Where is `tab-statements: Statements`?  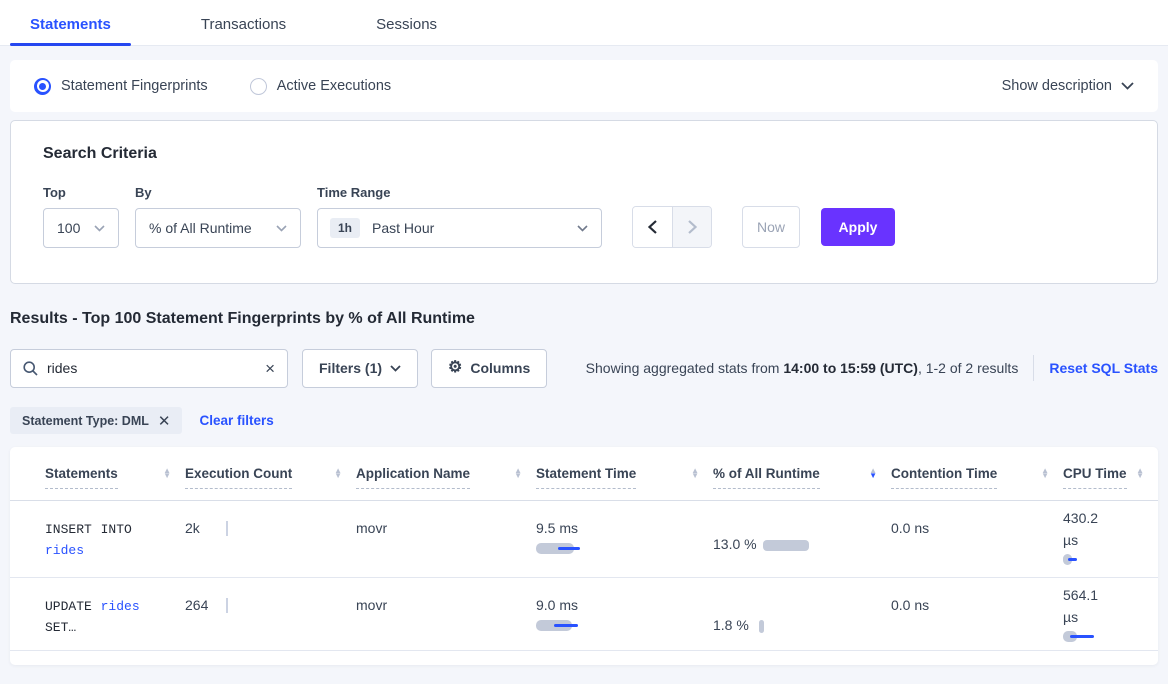 tab-statements: Statements is located at coordinates (70, 24).